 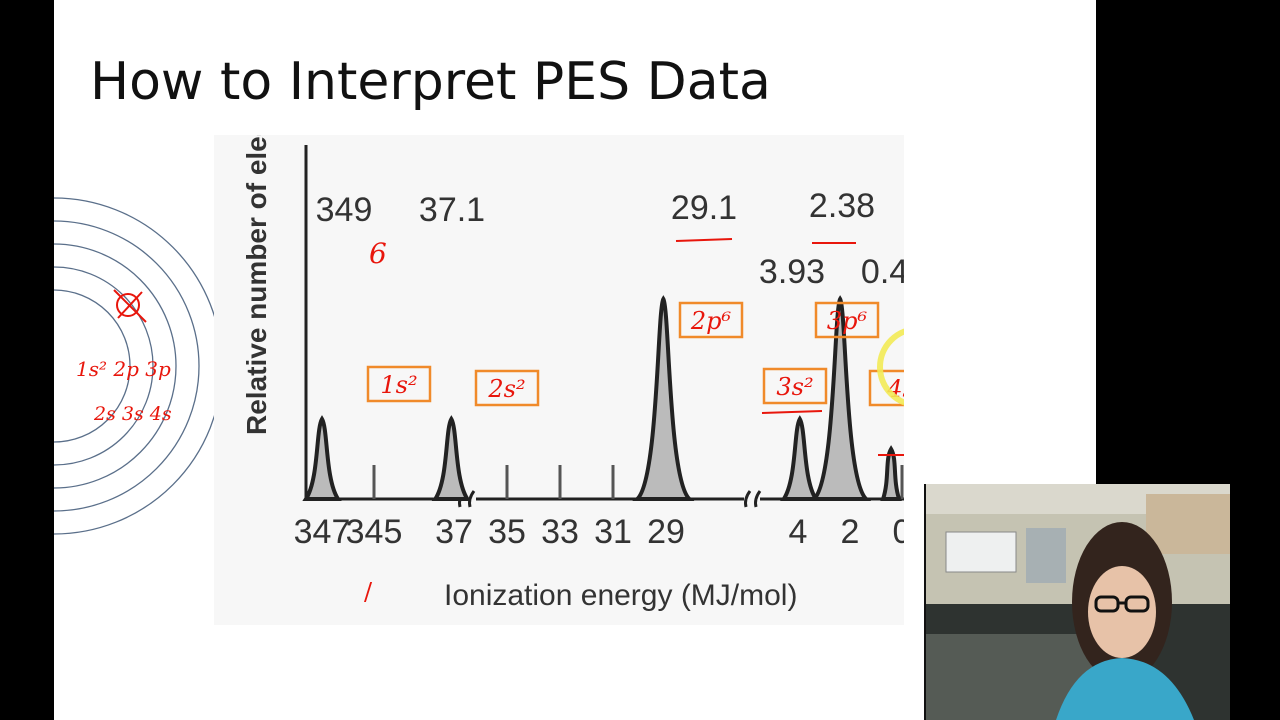 I want to click on shell-handwriting-2: 2s 3s 4s, so click(x=132, y=414).